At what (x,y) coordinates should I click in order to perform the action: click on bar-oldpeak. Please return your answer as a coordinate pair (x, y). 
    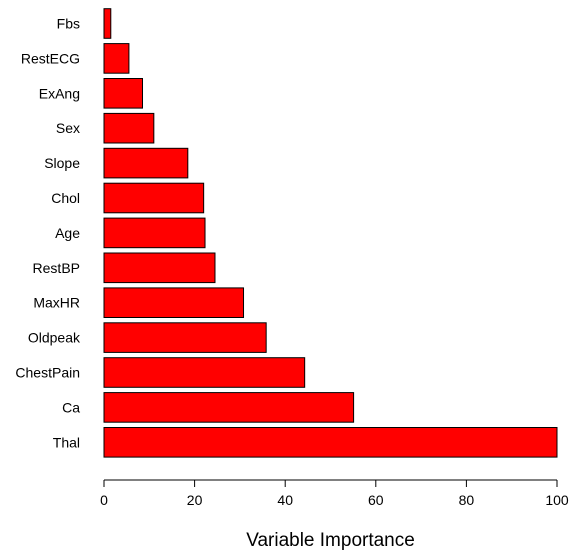
    Looking at the image, I should click on (185, 337).